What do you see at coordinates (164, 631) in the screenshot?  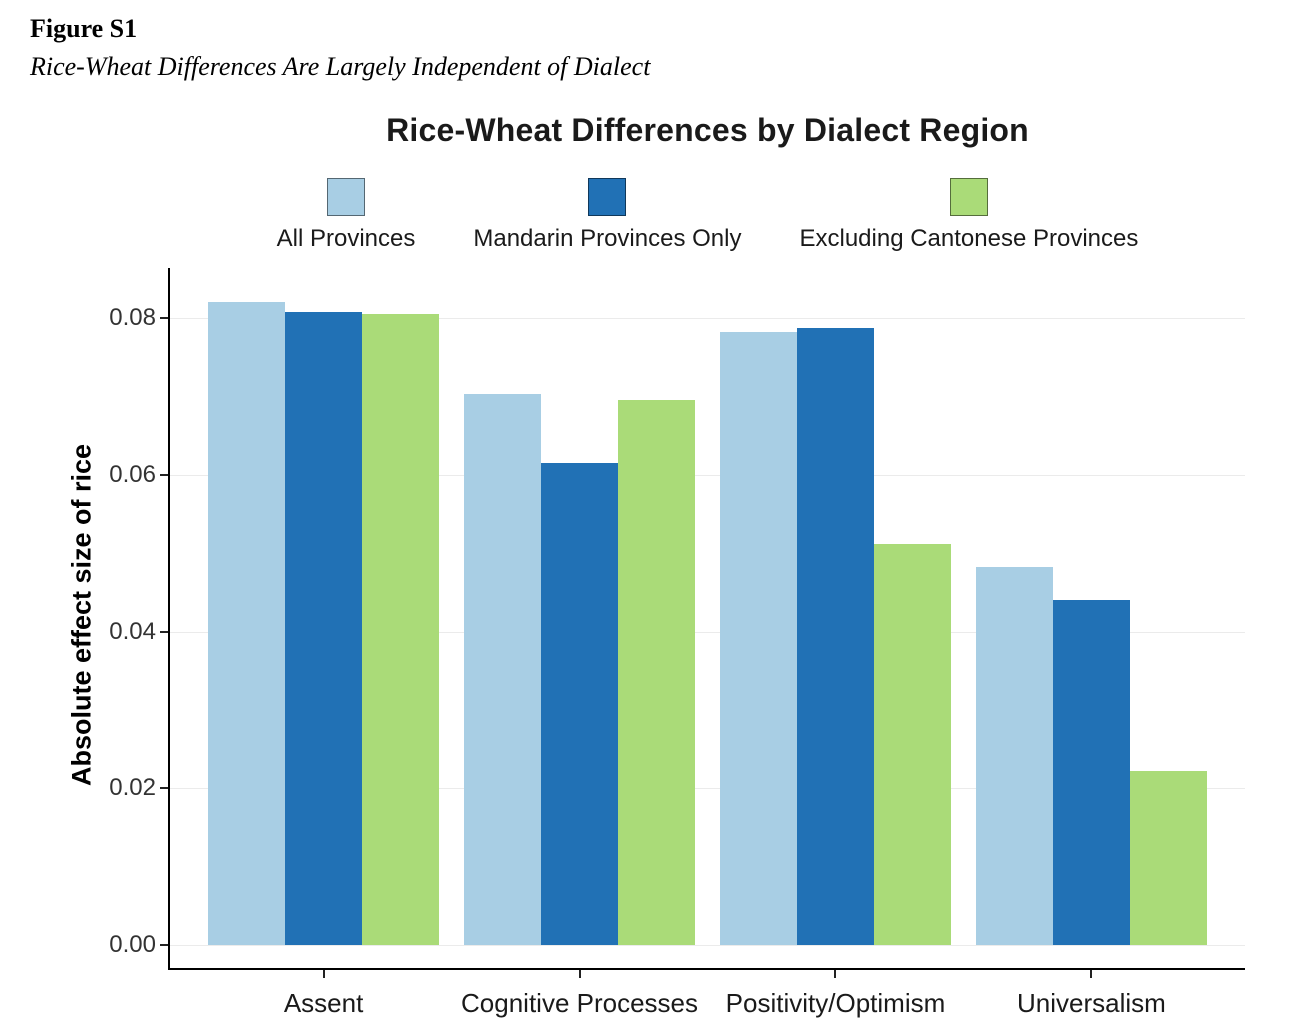 I see `y-tick-mark-0.04` at bounding box center [164, 631].